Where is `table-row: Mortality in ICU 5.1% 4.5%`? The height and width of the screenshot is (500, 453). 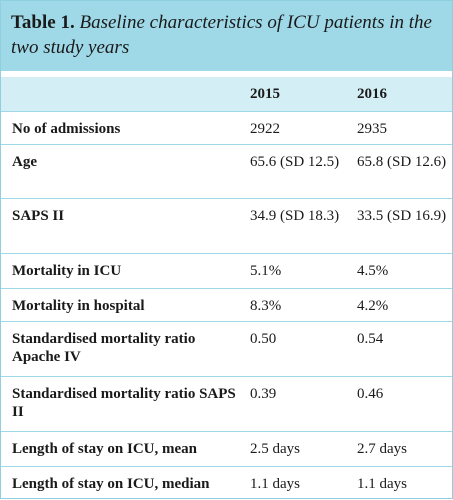 table-row: Mortality in ICU 5.1% 4.5% is located at coordinates (226, 270).